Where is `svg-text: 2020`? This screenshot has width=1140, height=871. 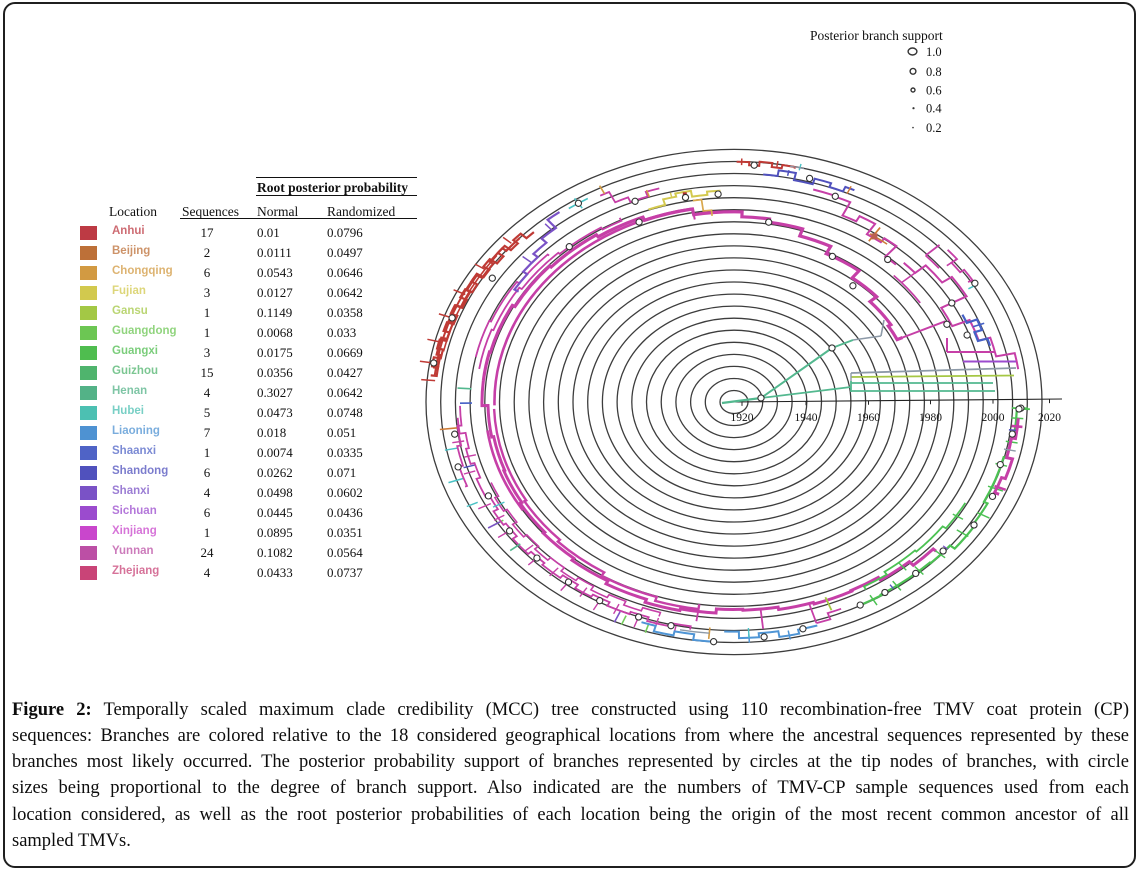 svg-text: 2020 is located at coordinates (1049, 418).